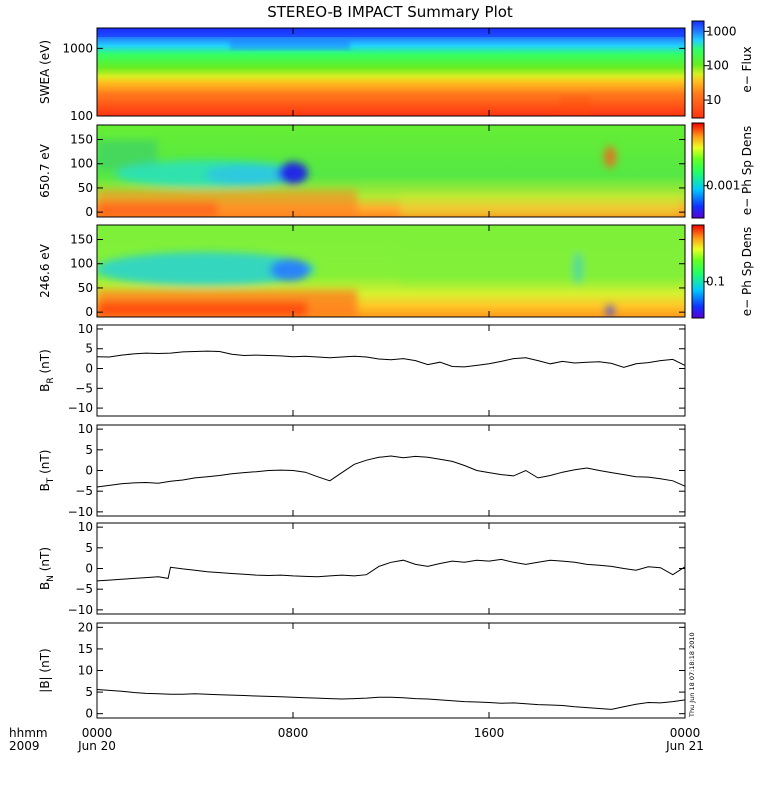 The height and width of the screenshot is (785, 780). What do you see at coordinates (684, 746) in the screenshot?
I see `date-tick-label: Jun 21` at bounding box center [684, 746].